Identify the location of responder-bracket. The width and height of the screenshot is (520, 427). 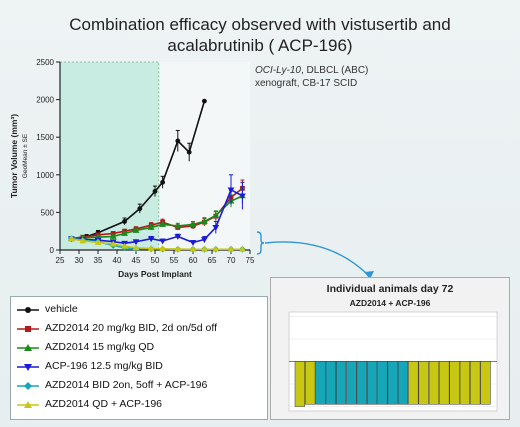
(260, 243).